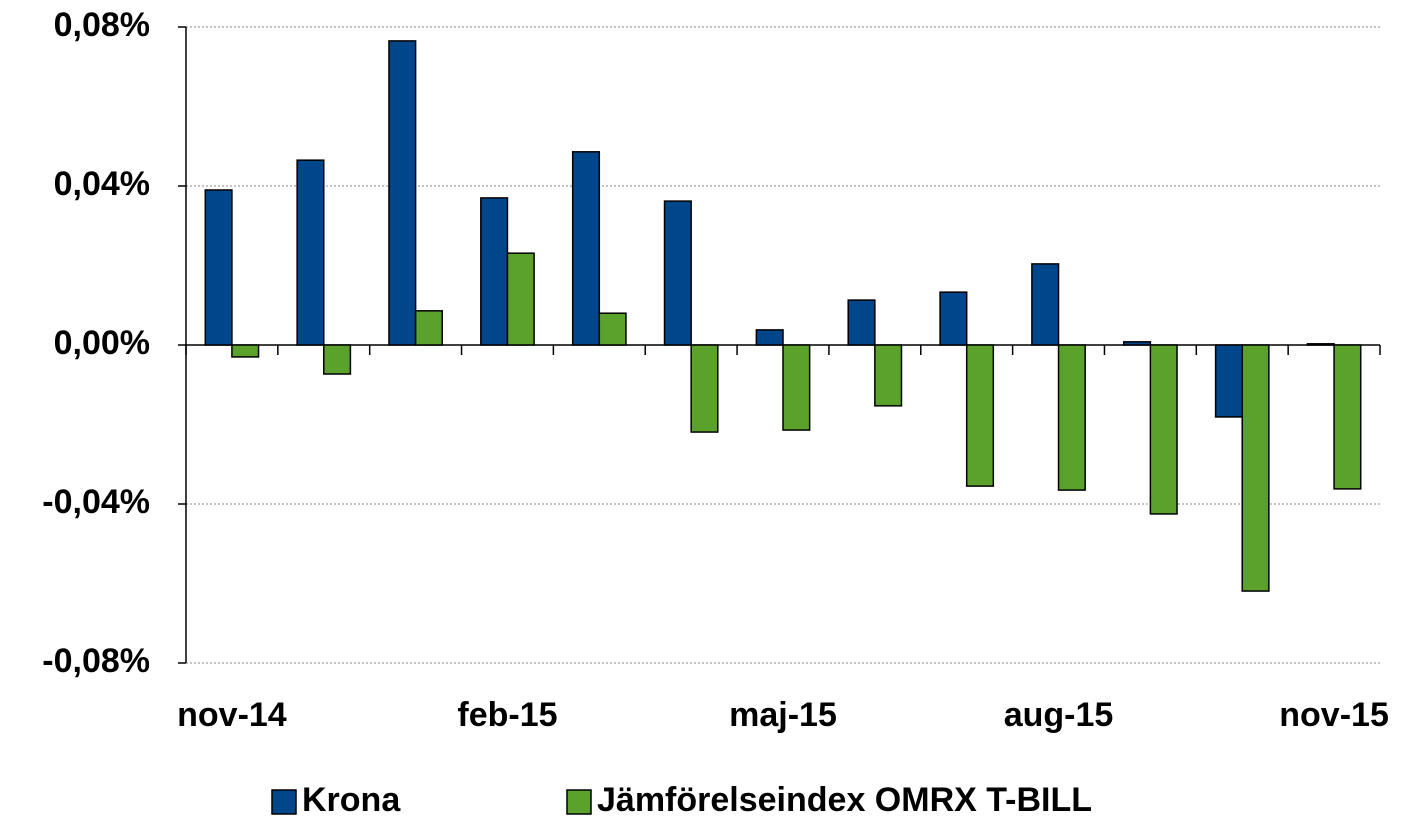  I want to click on y-tick-label: -0,08%, so click(96, 661).